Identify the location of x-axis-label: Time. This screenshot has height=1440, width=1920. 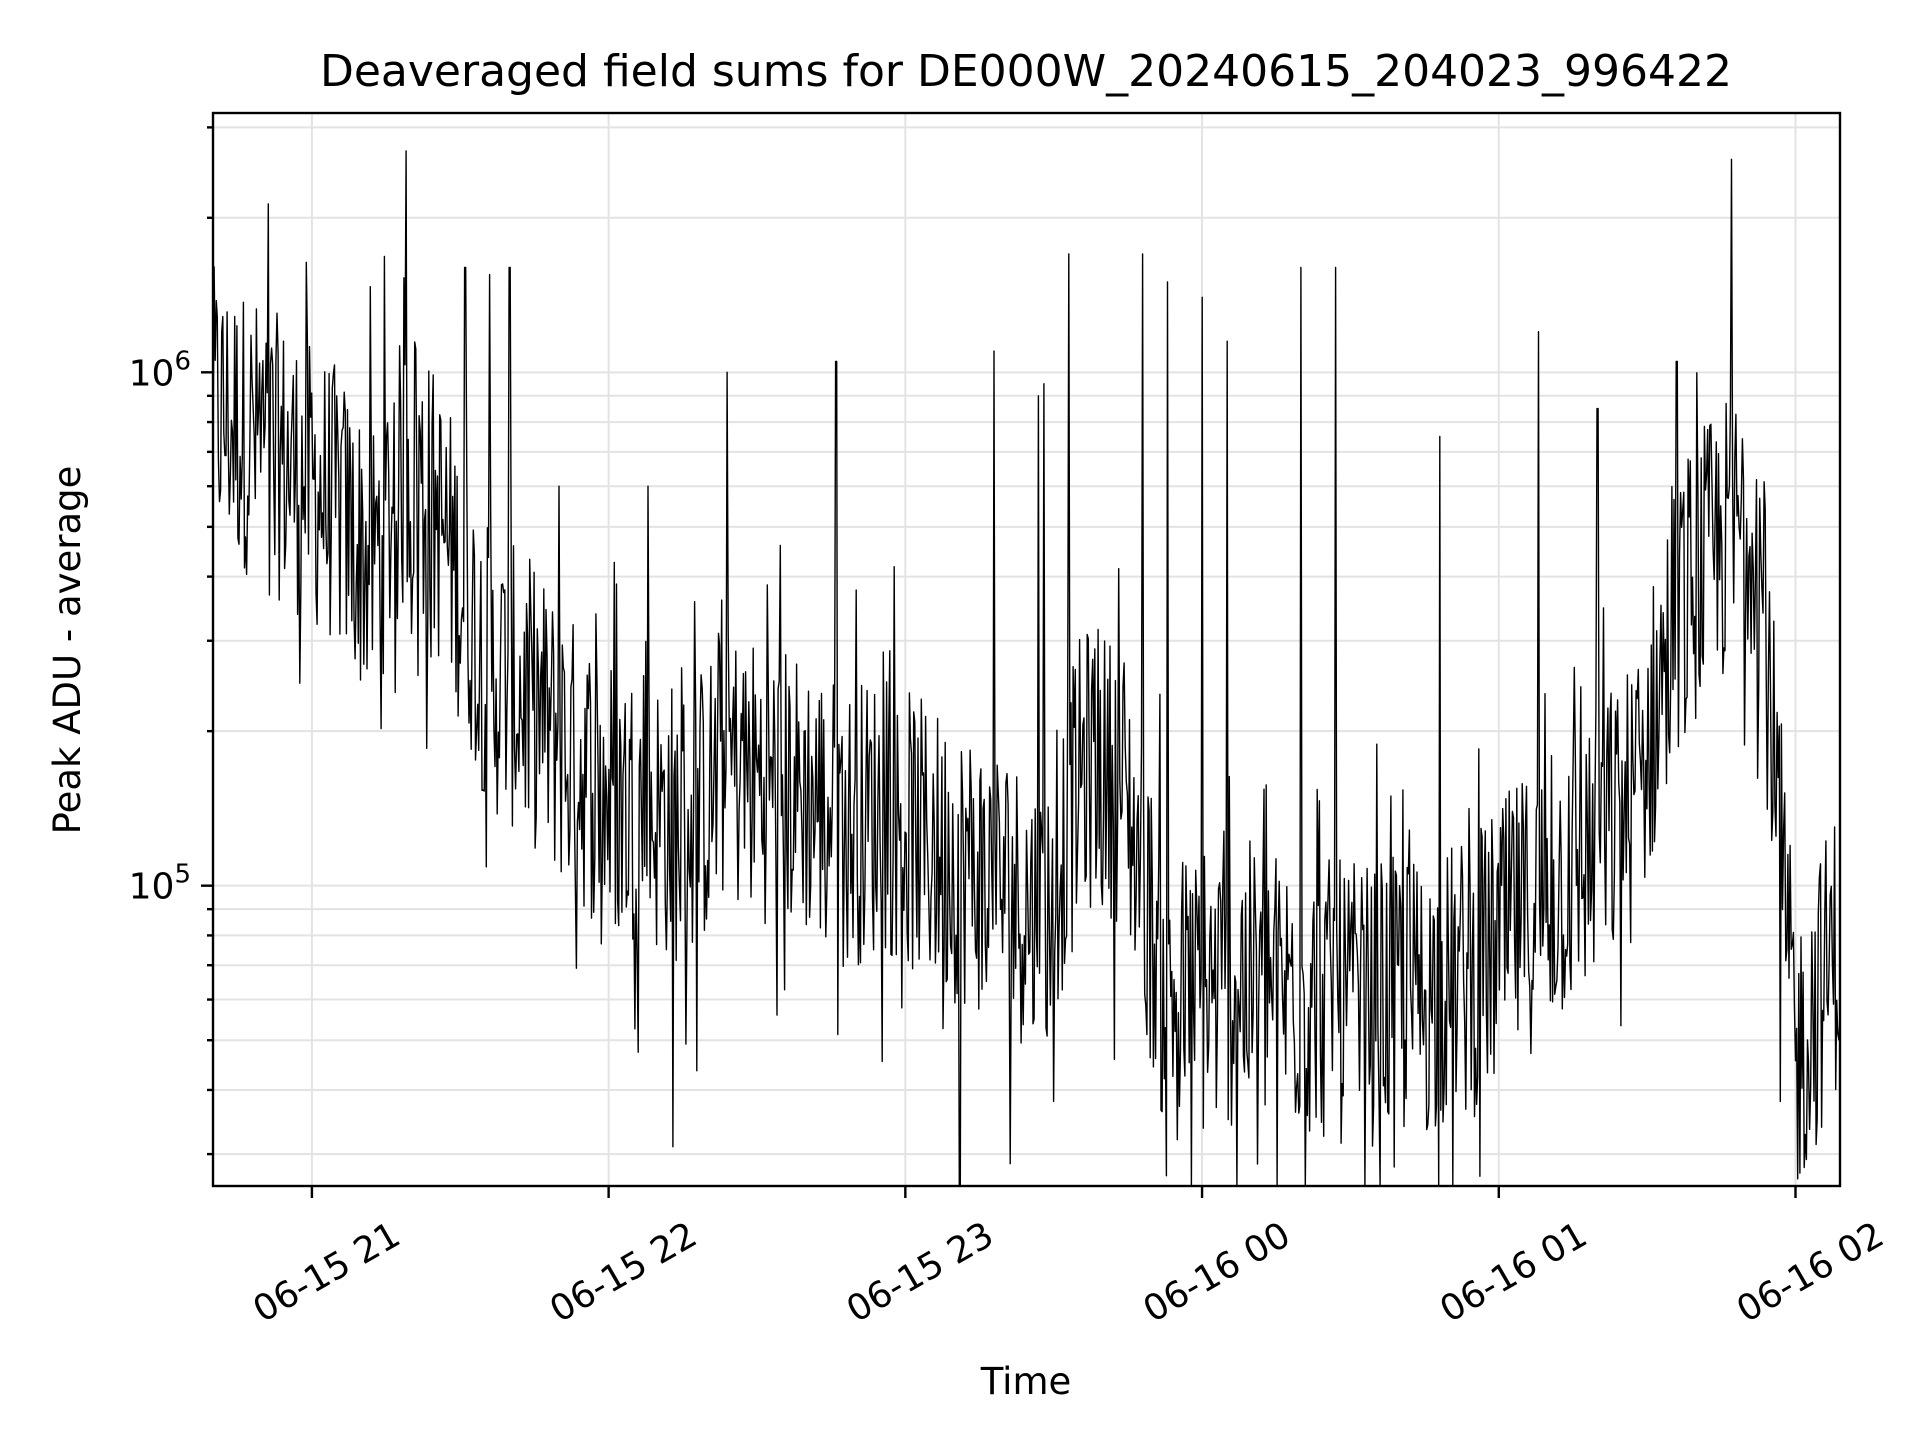
(1026, 1381).